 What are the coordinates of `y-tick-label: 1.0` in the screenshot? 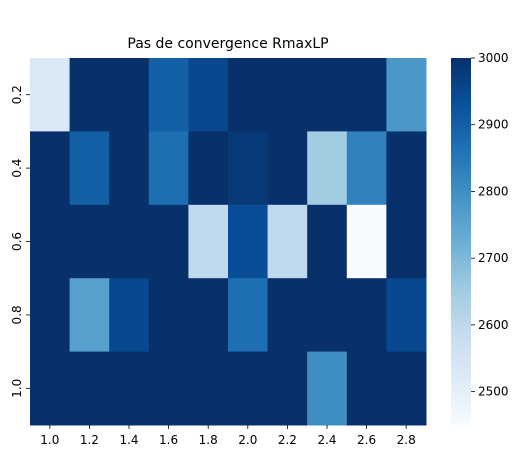 It's located at (17, 388).